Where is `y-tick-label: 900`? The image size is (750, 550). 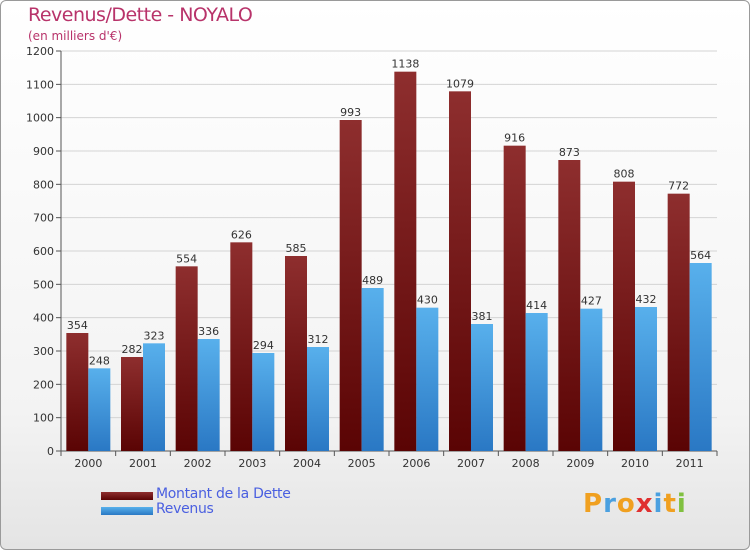
y-tick-label: 900 is located at coordinates (43, 151).